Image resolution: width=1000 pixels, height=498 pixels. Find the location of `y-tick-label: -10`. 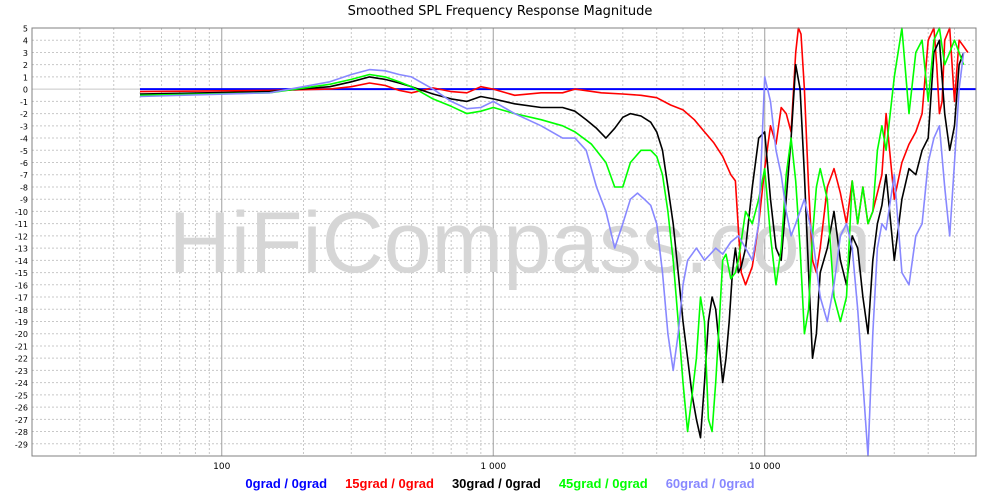

y-tick-label: -10 is located at coordinates (21, 212).